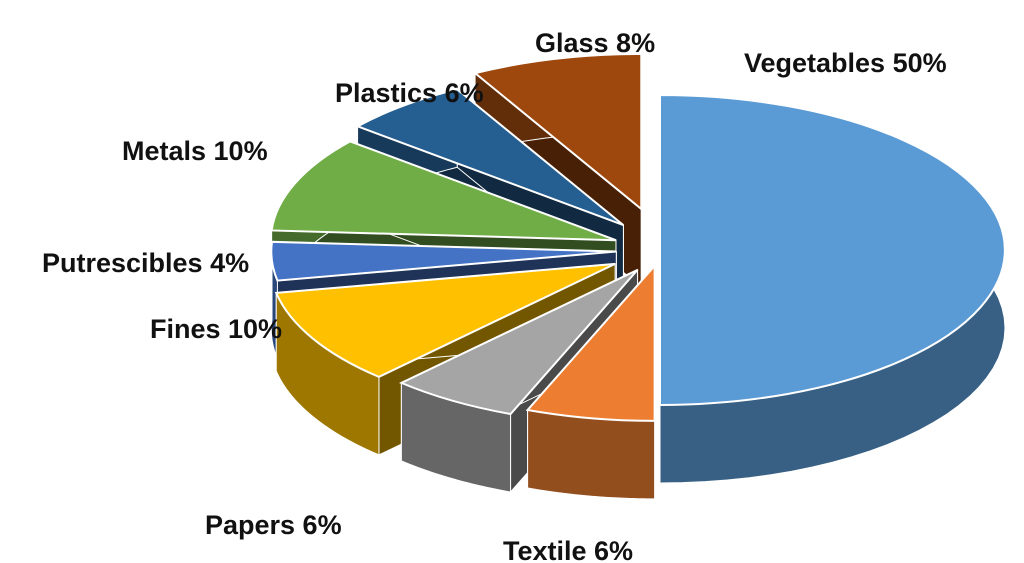  I want to click on slice-fines, so click(445, 320).